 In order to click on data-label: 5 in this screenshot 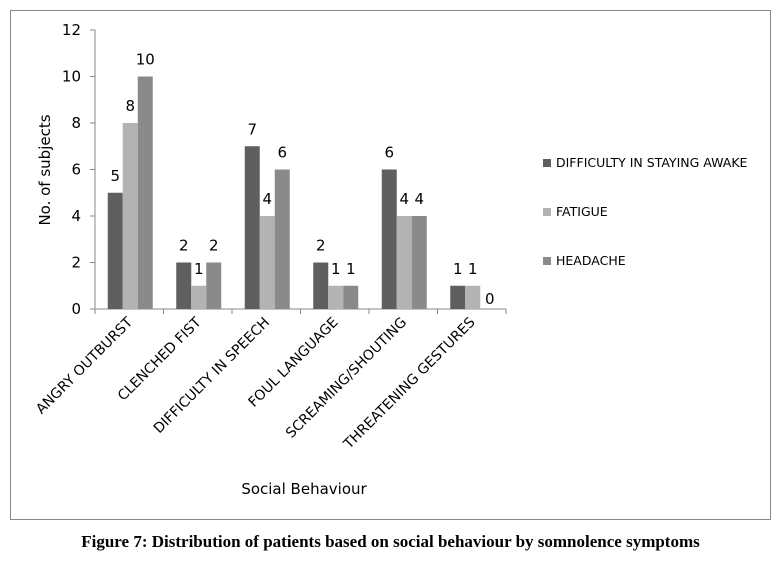, I will do `click(115, 176)`.